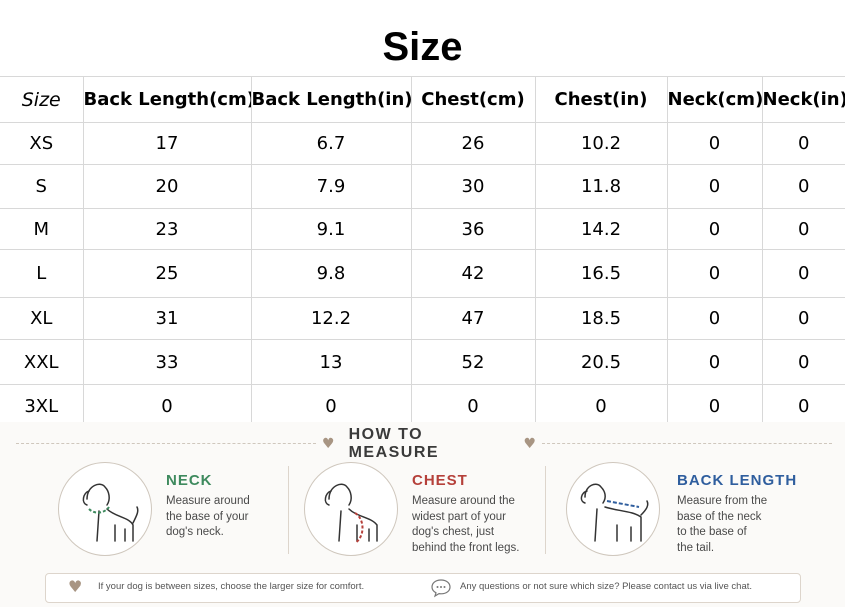 This screenshot has width=845, height=607. What do you see at coordinates (600, 186) in the screenshot?
I see `cell-chest-in: 11.8` at bounding box center [600, 186].